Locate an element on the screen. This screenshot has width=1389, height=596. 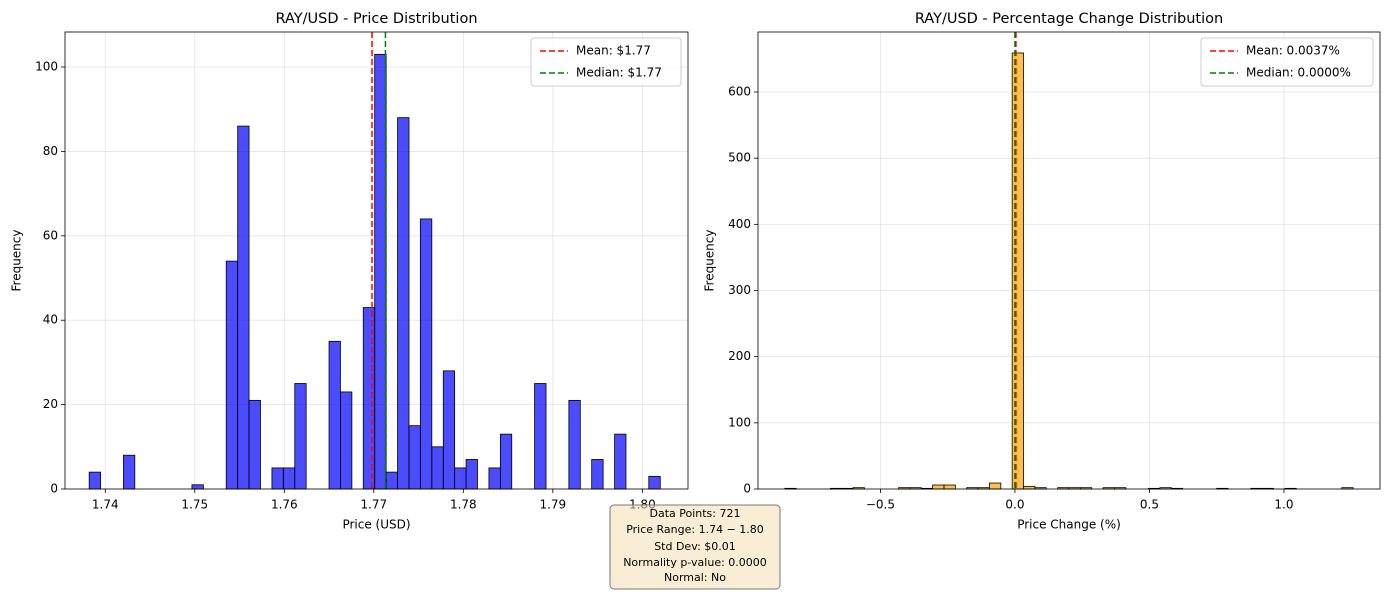
y-tick-label: 200 is located at coordinates (739, 356).